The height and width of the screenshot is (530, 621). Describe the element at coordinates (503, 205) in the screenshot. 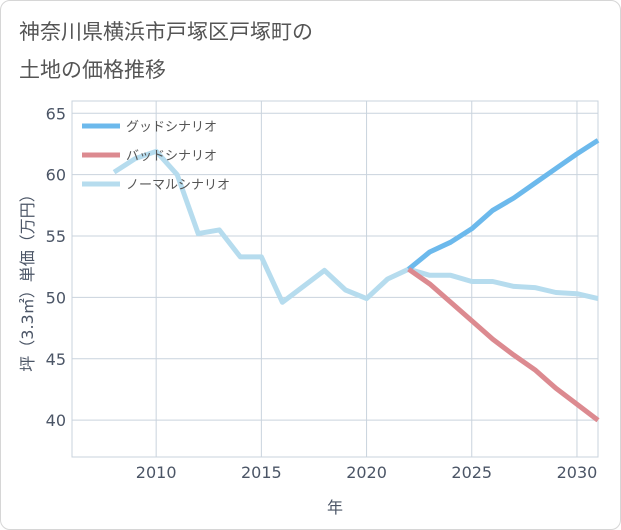

I see `series-line-good` at that location.